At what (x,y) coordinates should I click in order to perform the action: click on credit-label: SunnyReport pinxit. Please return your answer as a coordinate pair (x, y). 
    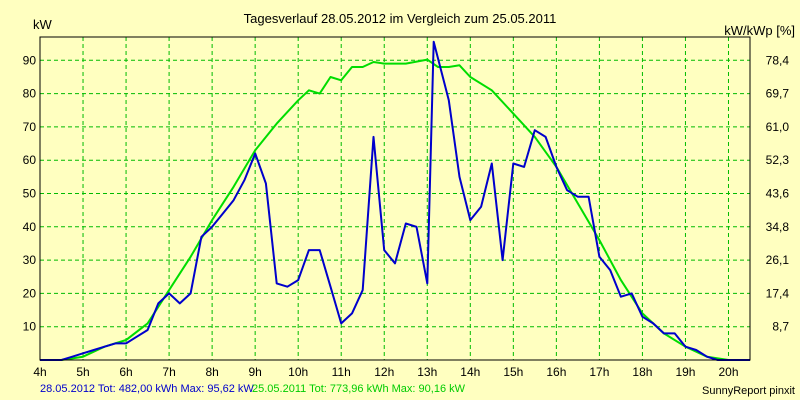
    Looking at the image, I should click on (748, 391).